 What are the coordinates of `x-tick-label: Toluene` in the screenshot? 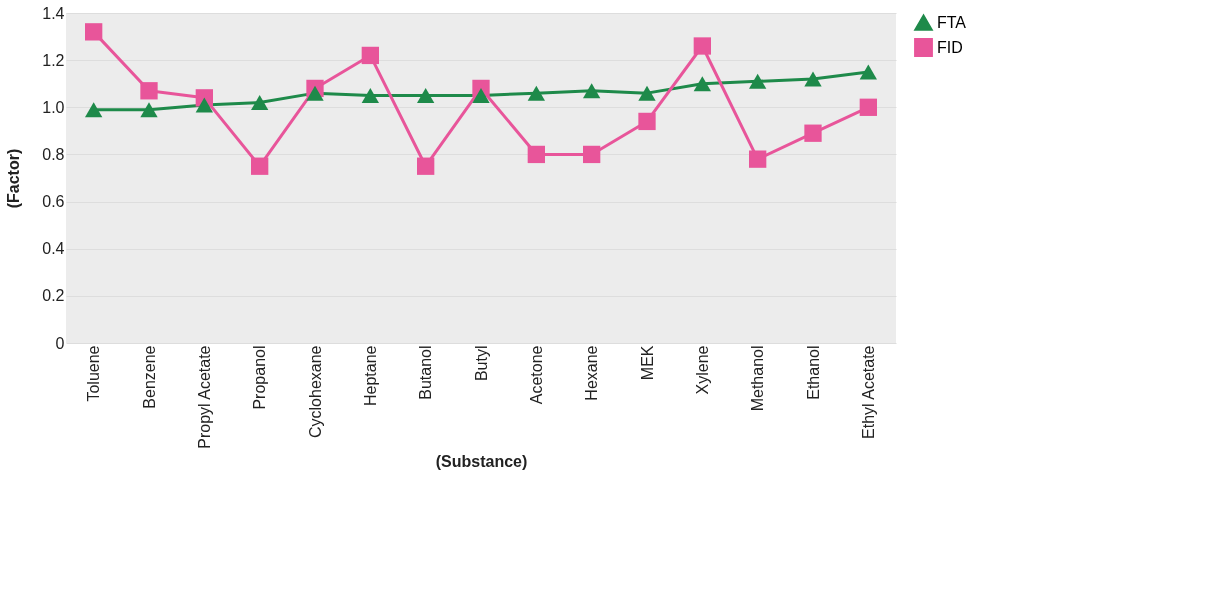 It's located at (94, 373).